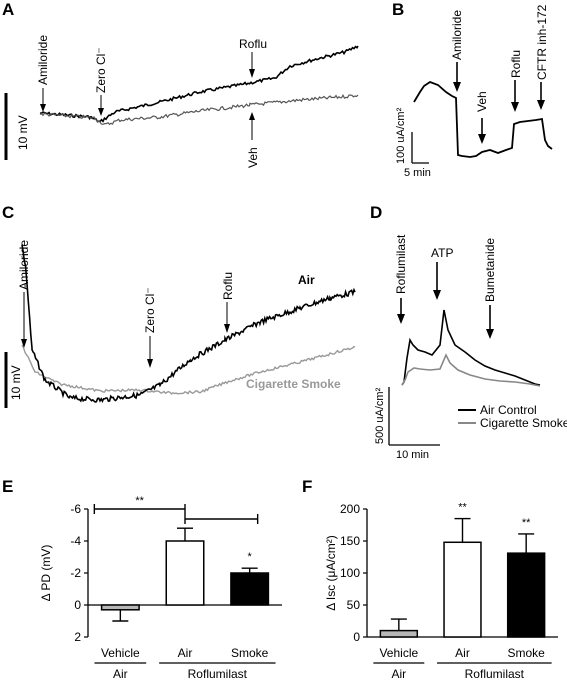 This screenshot has width=567, height=682. What do you see at coordinates (331, 573) in the screenshot?
I see `y-axis-label: Δ Isc (μA/cm²)` at bounding box center [331, 573].